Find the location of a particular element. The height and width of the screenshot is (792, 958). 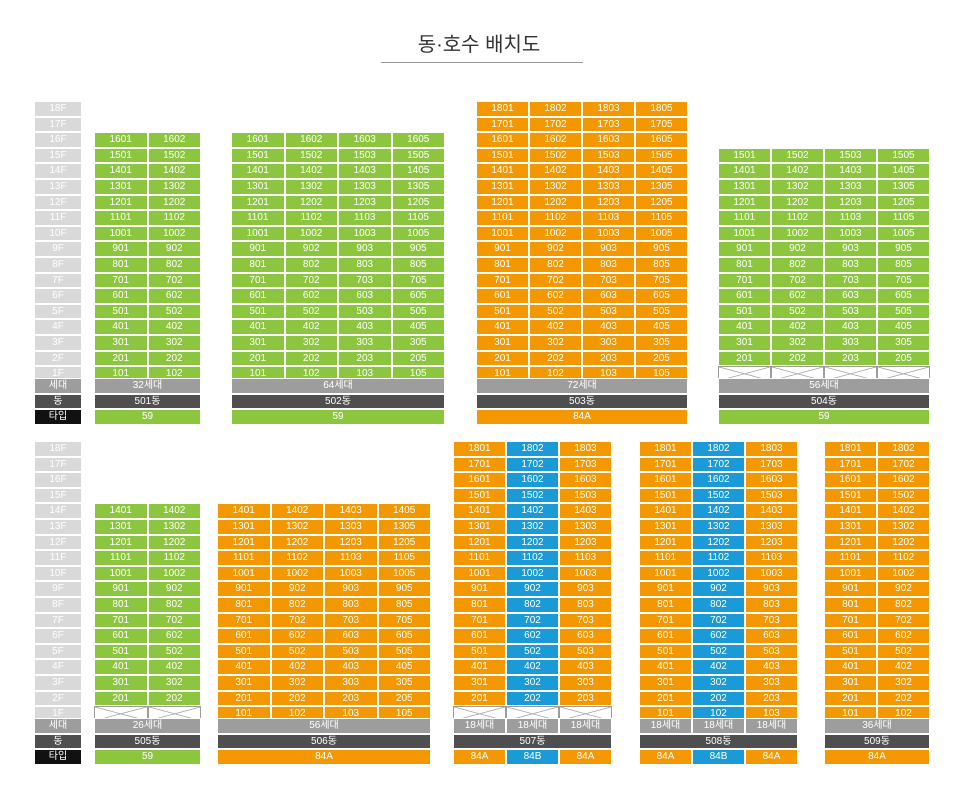

unit-cell: 701 is located at coordinates (665, 620).